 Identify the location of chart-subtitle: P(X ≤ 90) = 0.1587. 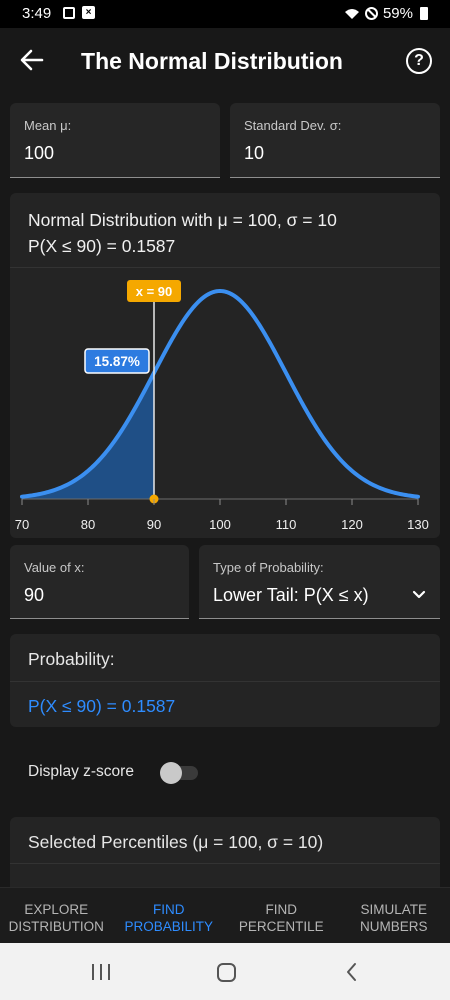
(102, 246).